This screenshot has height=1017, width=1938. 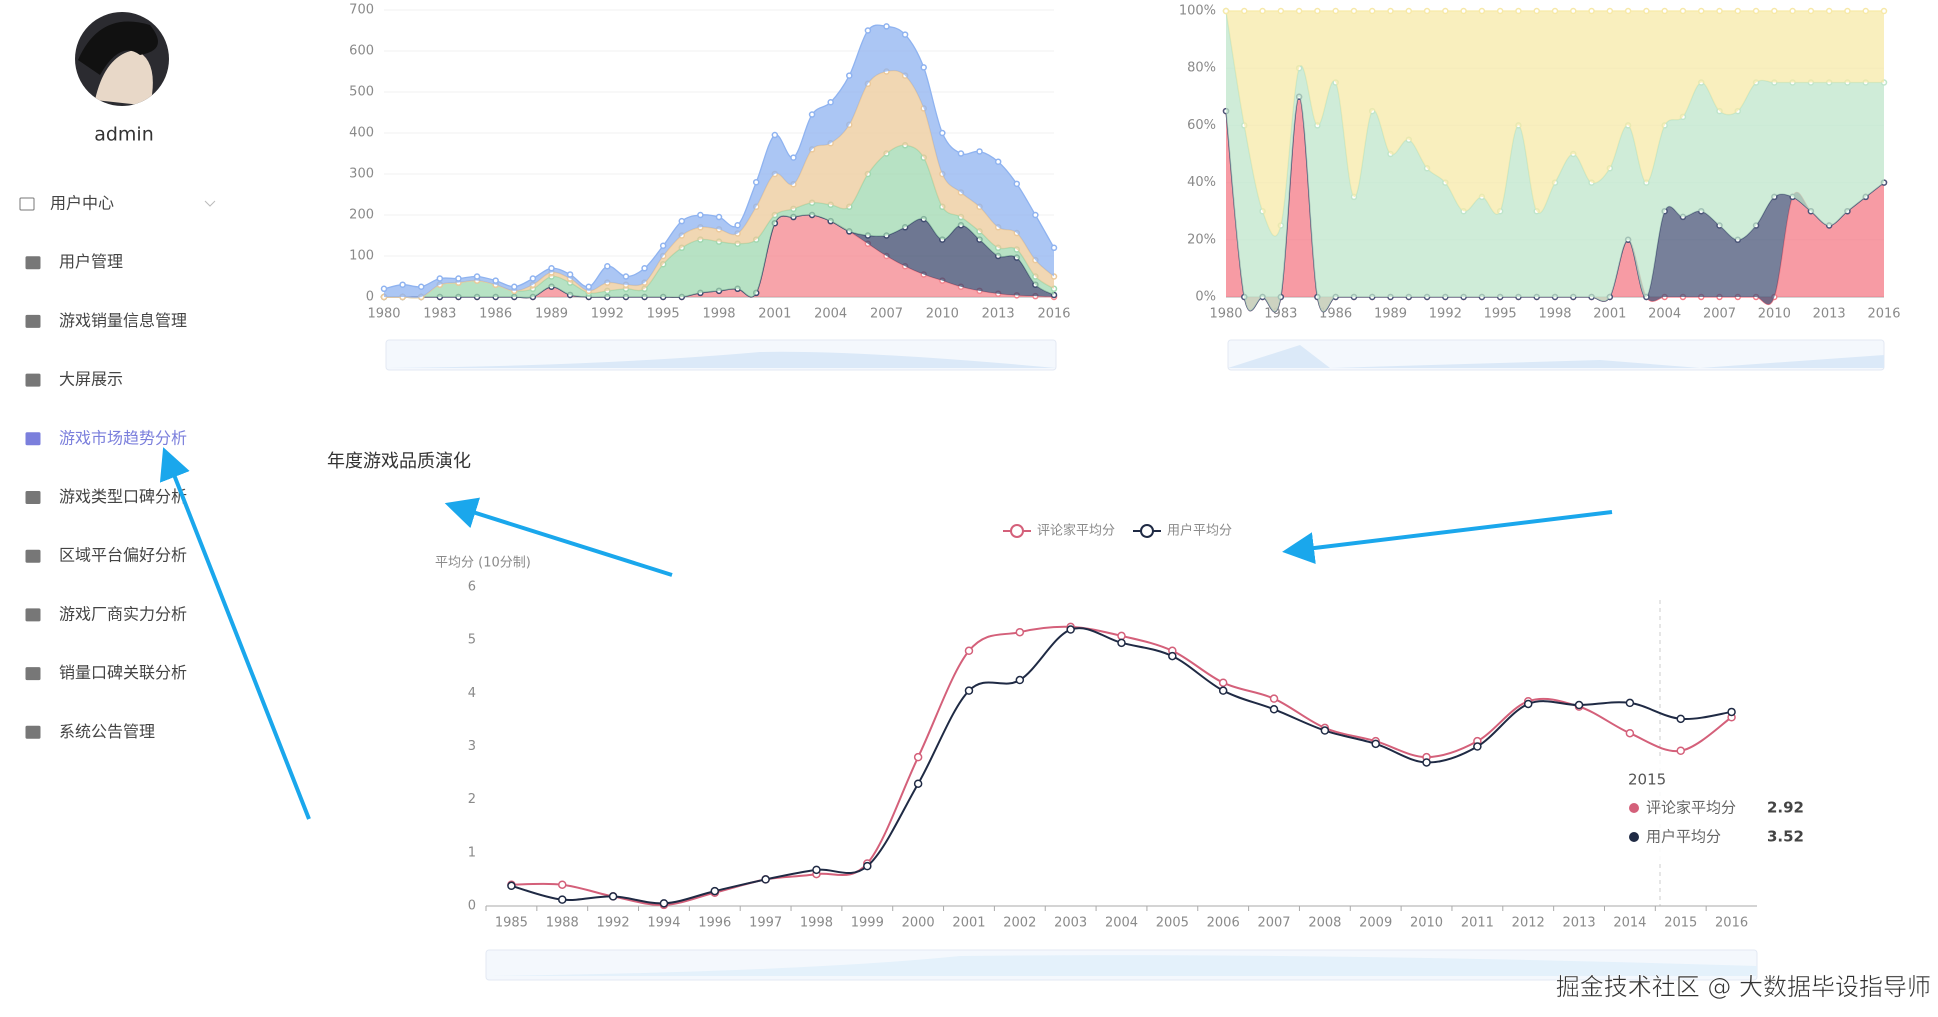 What do you see at coordinates (1719, 314) in the screenshot?
I see `x-tick-label: 2007` at bounding box center [1719, 314].